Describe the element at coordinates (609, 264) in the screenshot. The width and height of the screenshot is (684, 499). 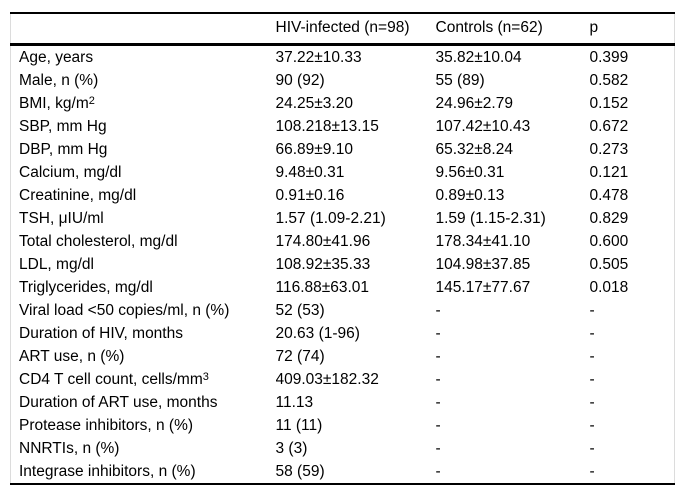
I see `p-value: 0.505` at that location.